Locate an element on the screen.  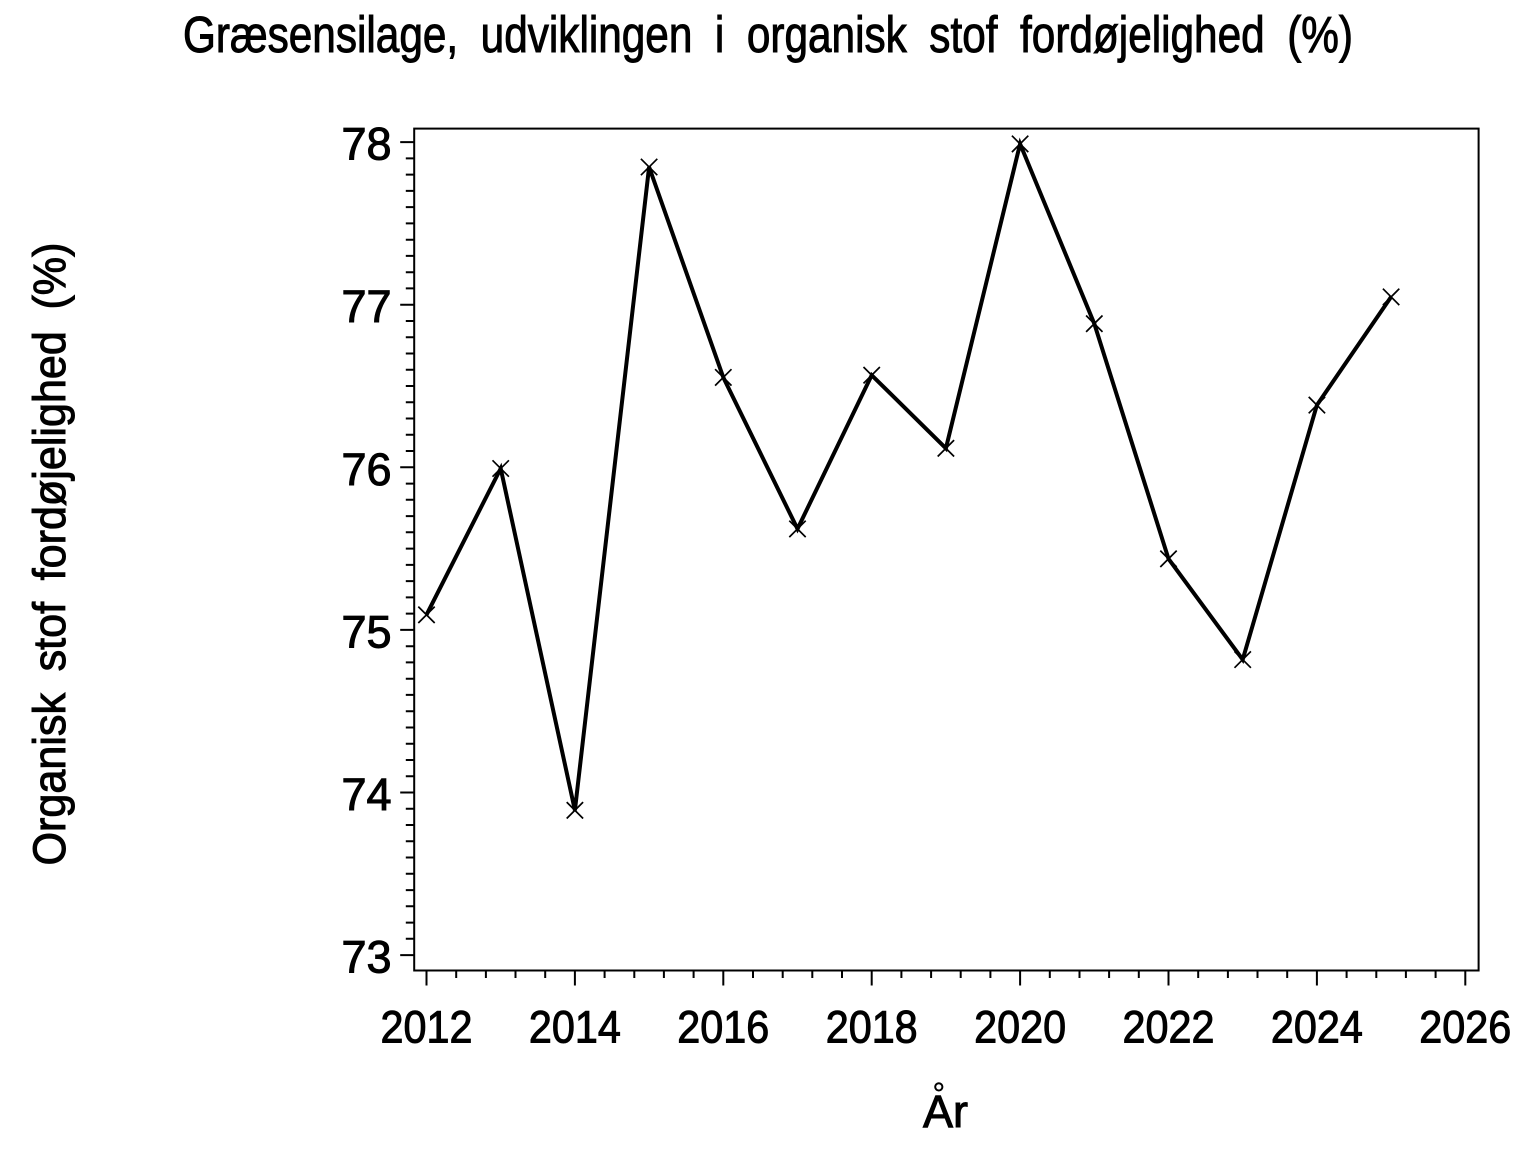
svg-text: 78 is located at coordinates (366, 144).